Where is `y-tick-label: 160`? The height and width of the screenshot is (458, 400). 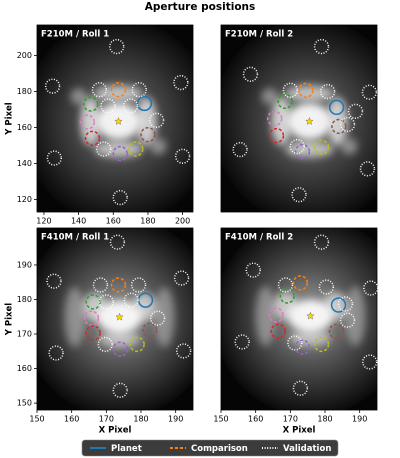
y-tick-label: 160 is located at coordinates (24, 368).